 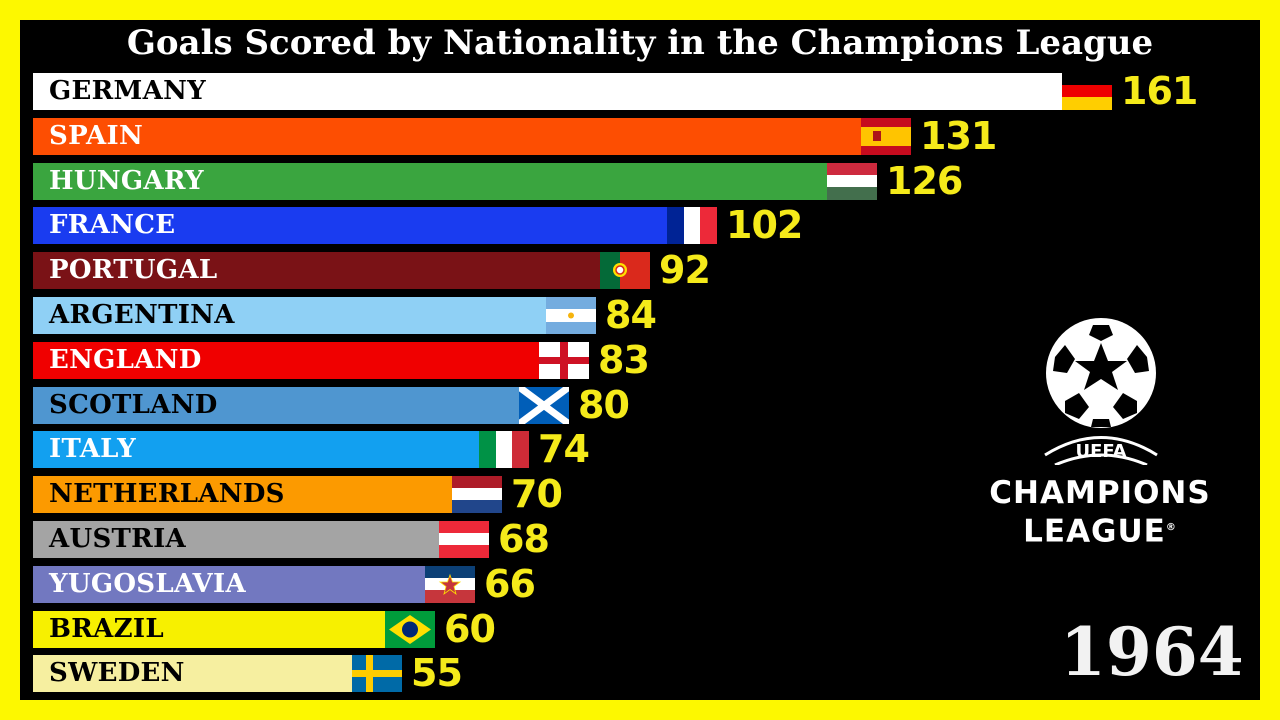 I want to click on spain-flag-icon, so click(x=886, y=136).